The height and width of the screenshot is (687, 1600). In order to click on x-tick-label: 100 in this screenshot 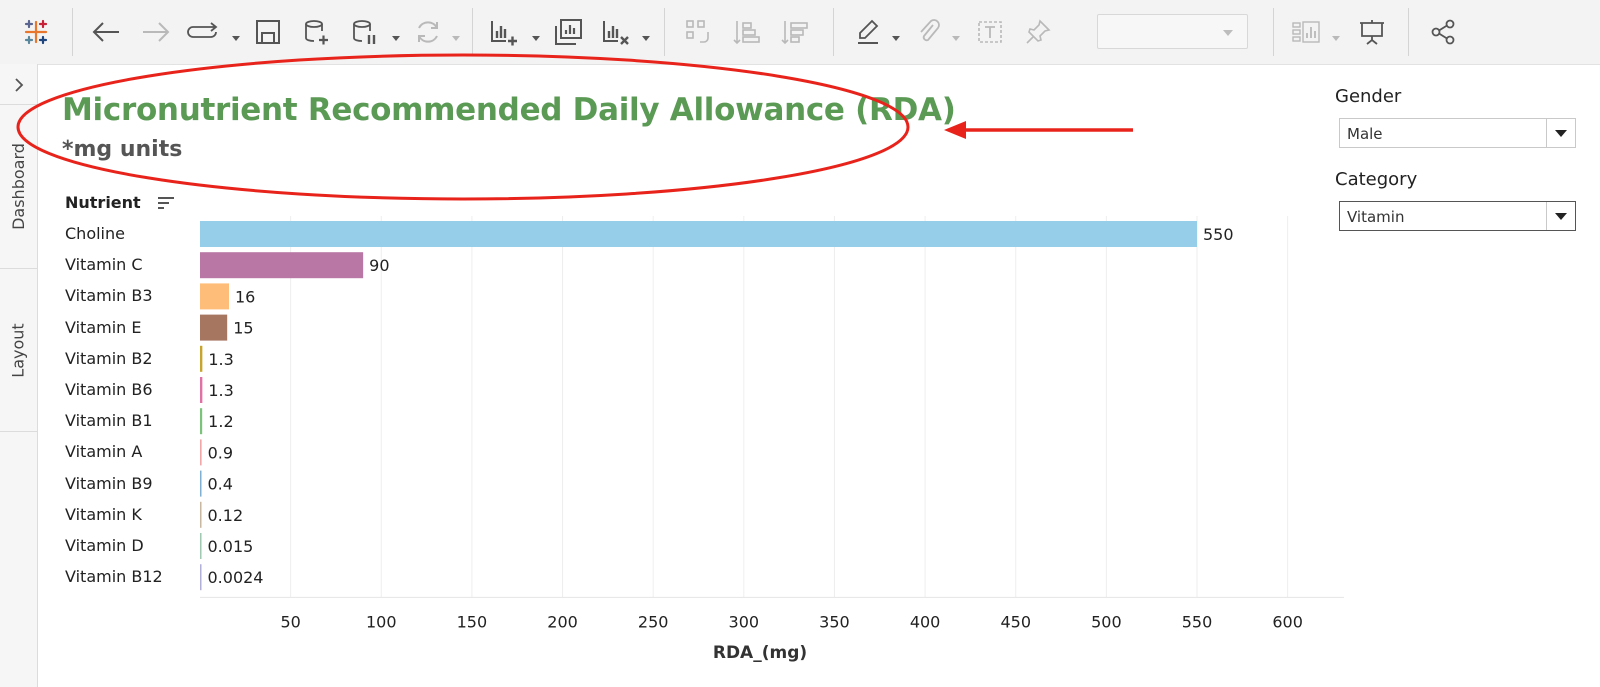, I will do `click(381, 621)`.